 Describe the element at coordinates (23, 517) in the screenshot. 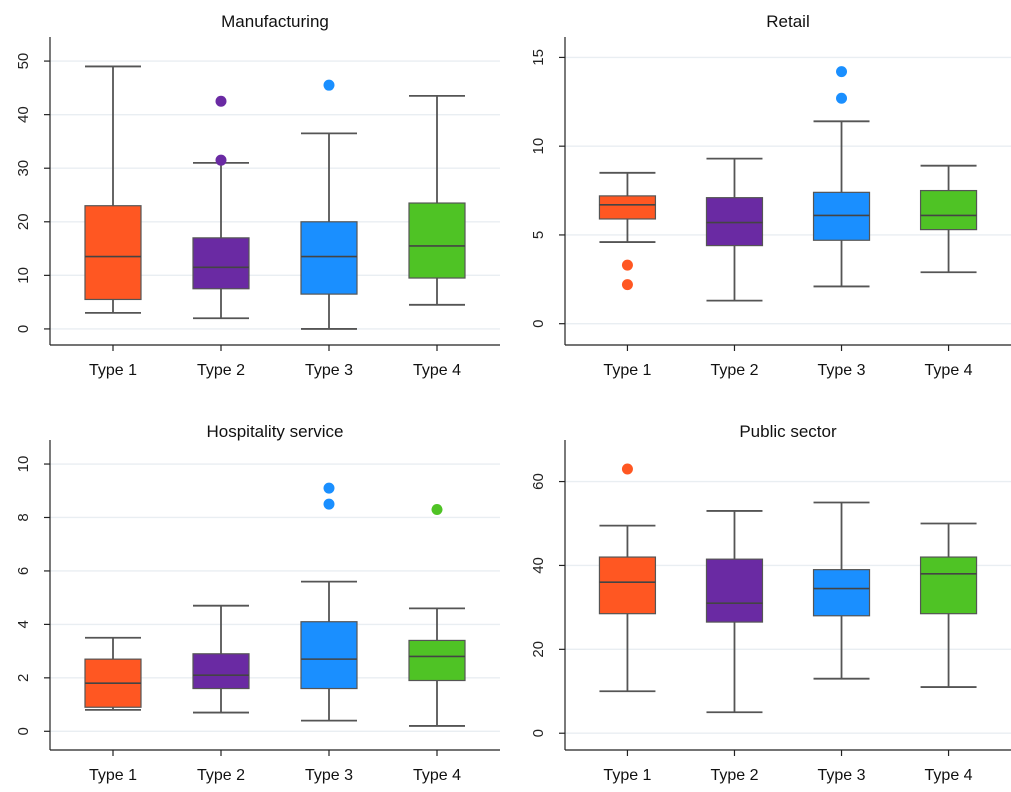

I see `y-tick-label: 8` at that location.